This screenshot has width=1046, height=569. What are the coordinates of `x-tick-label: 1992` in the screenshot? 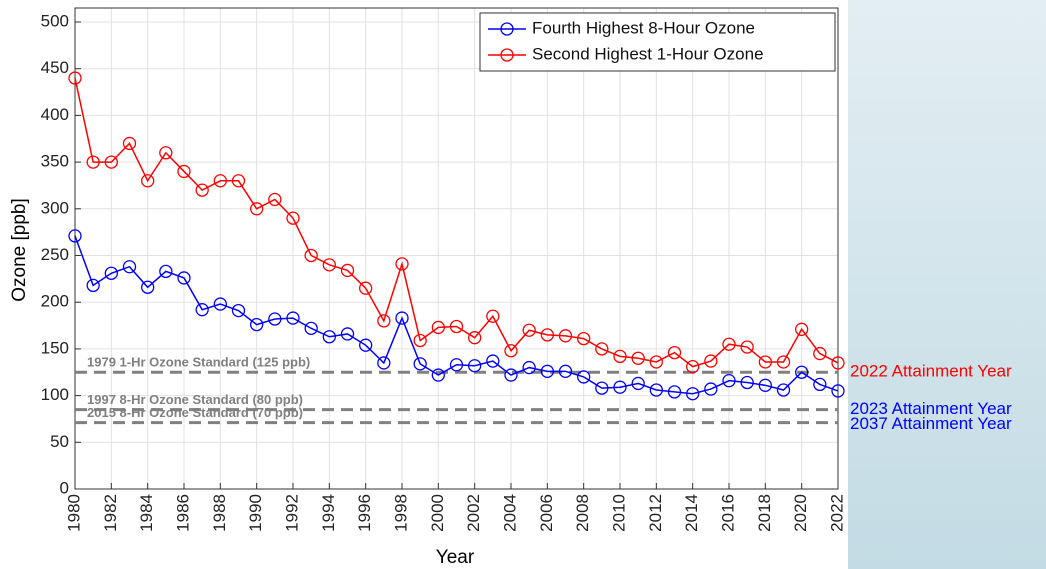 It's located at (291, 513).